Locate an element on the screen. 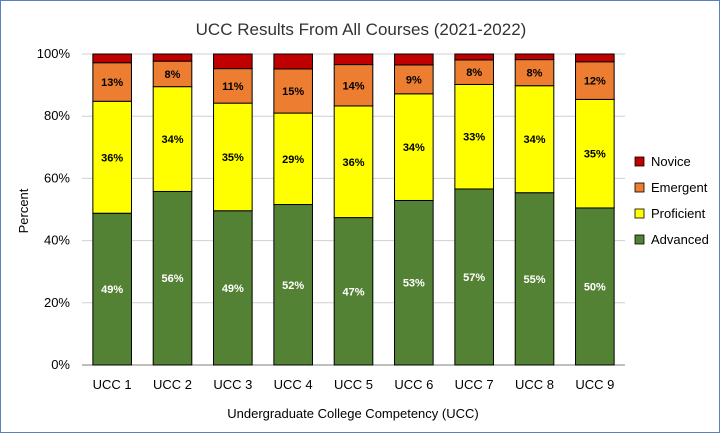 This screenshot has width=720, height=433. data-label-emergent-8: 8% is located at coordinates (535, 74).